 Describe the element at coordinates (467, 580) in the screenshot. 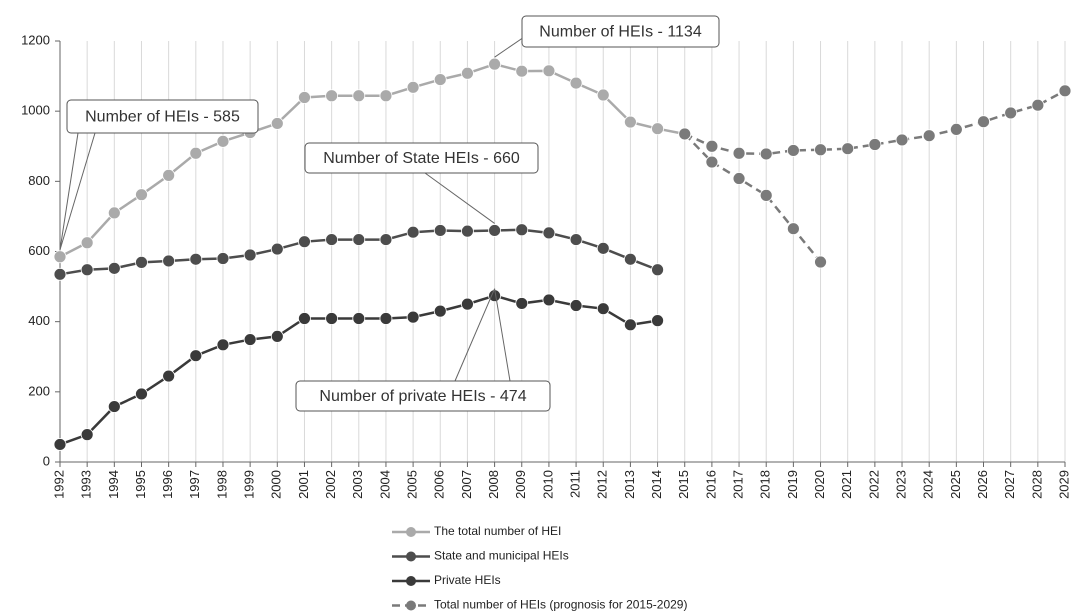

I see `legend-label: Private HEIs` at that location.